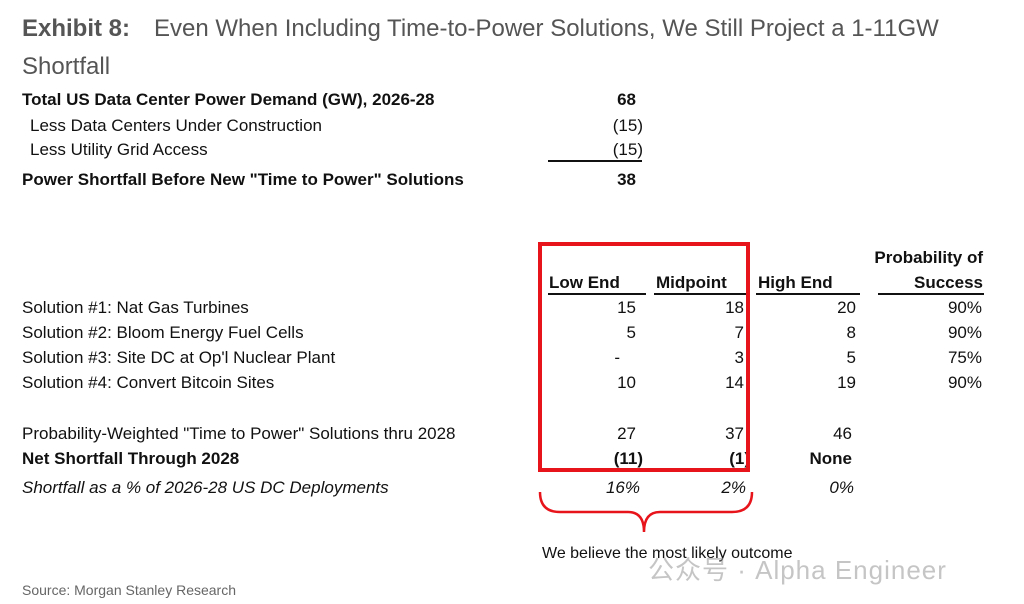 The height and width of the screenshot is (604, 1024). Describe the element at coordinates (851, 357) in the screenshot. I see `row-high: 5` at that location.